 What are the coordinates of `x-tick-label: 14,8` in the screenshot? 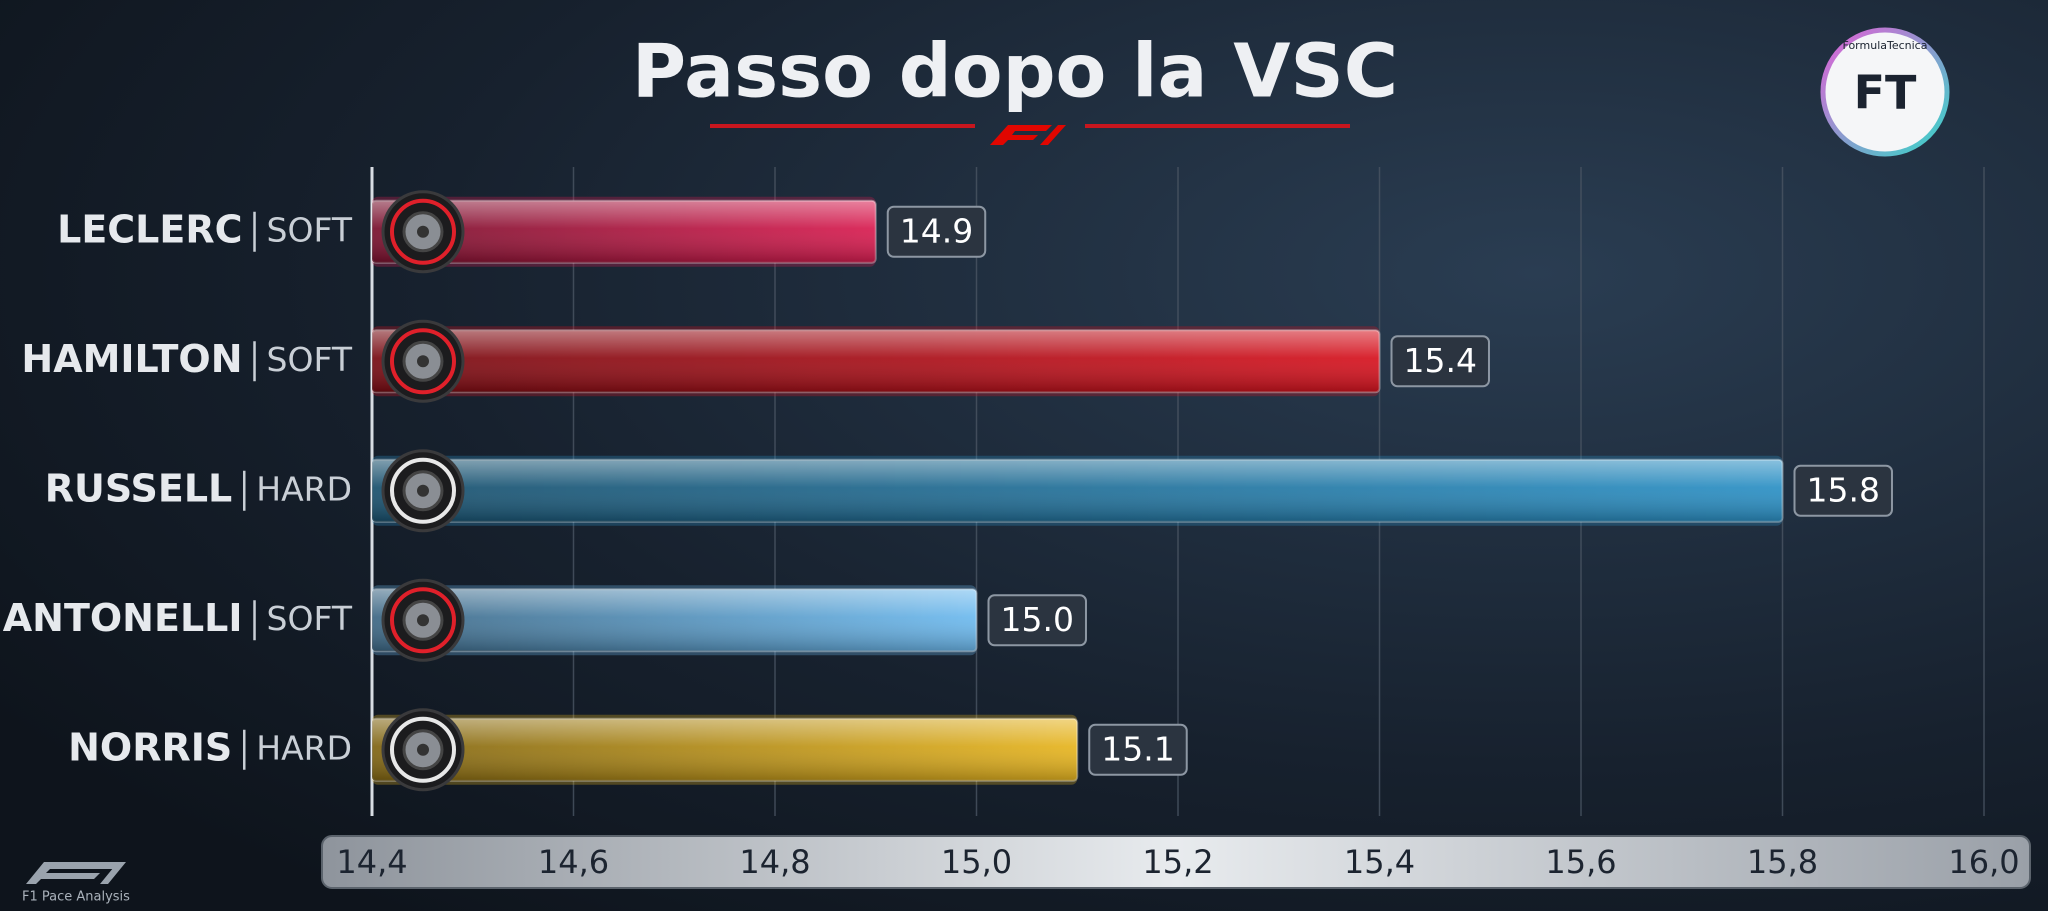 It's located at (774, 862).